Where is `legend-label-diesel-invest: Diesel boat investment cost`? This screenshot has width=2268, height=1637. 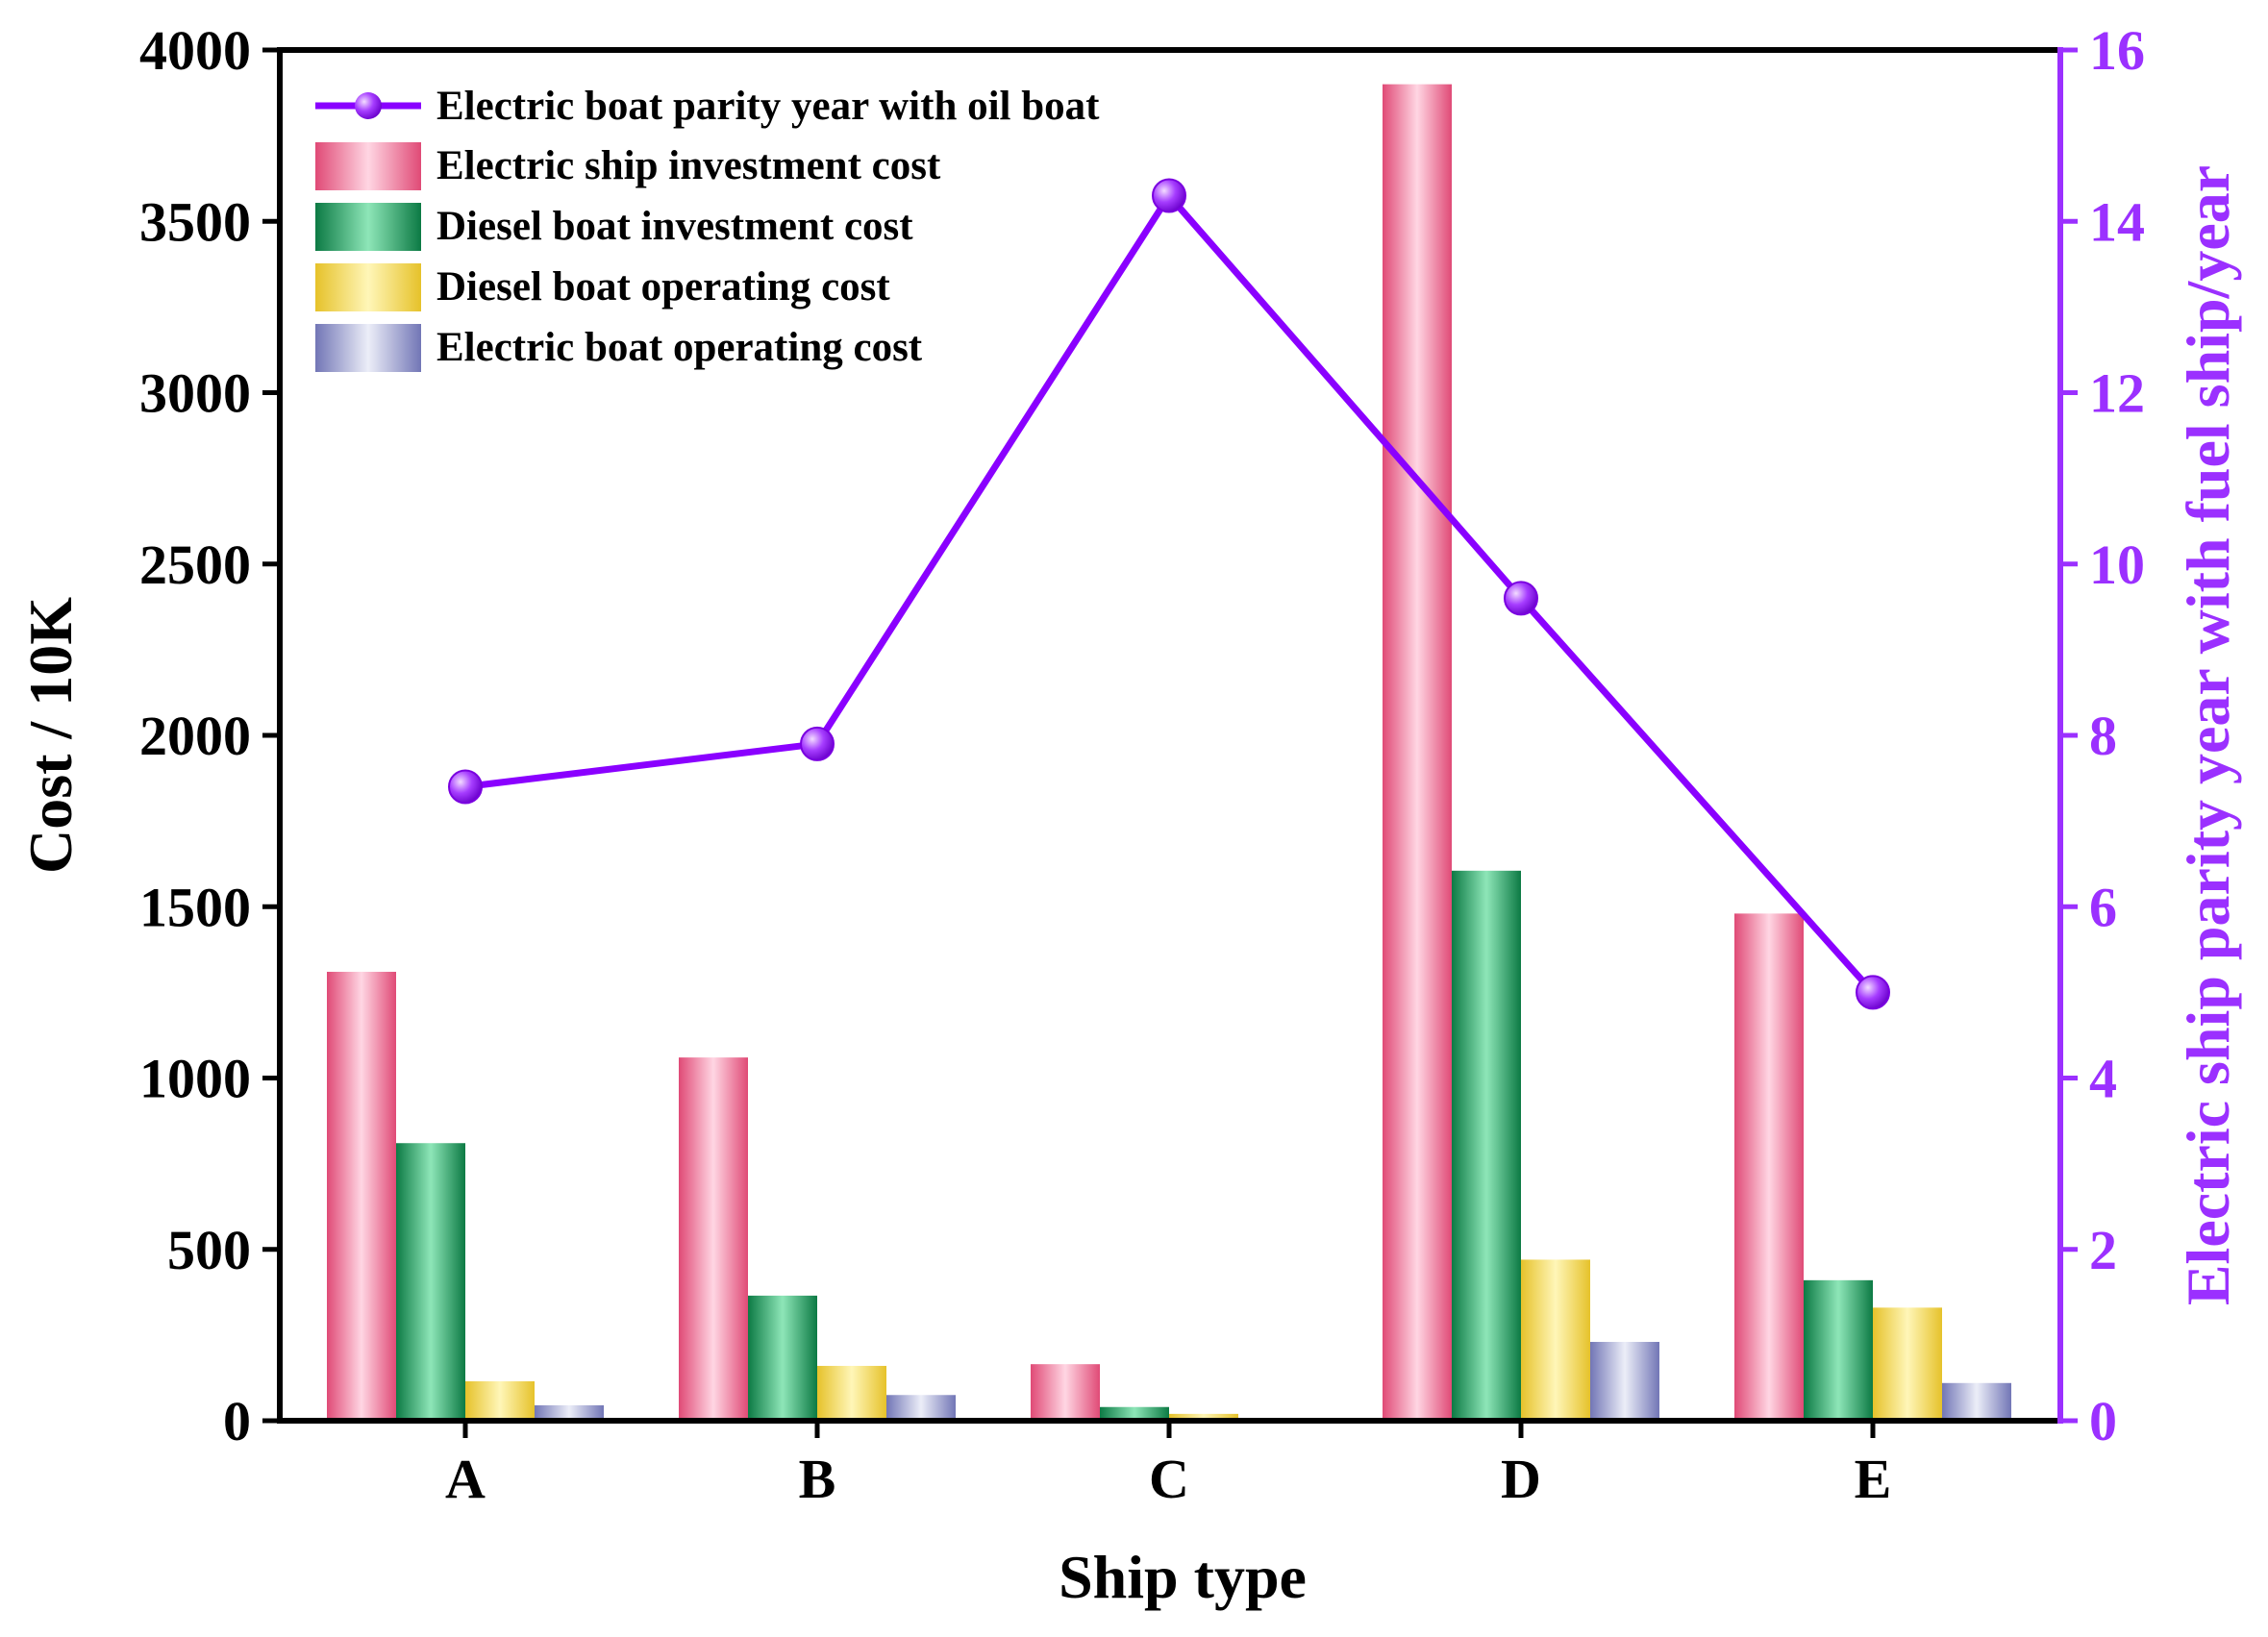
legend-label-diesel-invest: Diesel boat investment cost is located at coordinates (674, 226).